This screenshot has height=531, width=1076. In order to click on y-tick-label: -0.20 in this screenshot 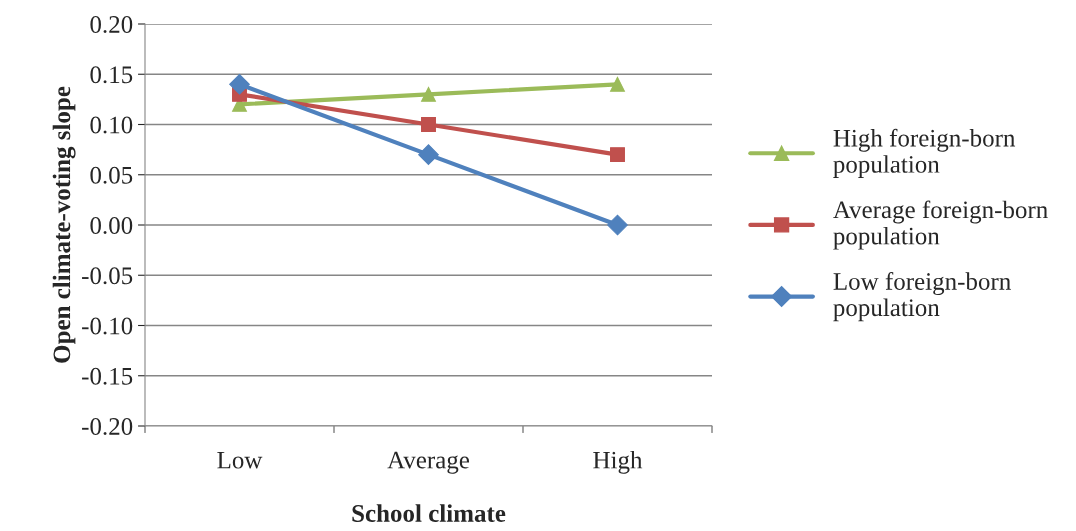, I will do `click(107, 427)`.